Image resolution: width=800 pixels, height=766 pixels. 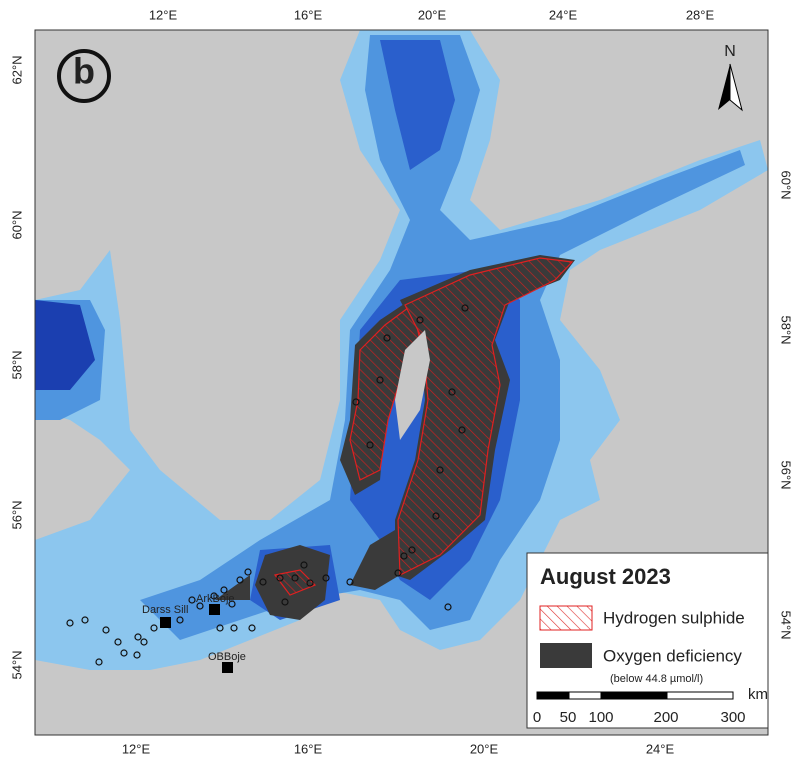 I want to click on legend-title: August 2023, so click(x=605, y=576).